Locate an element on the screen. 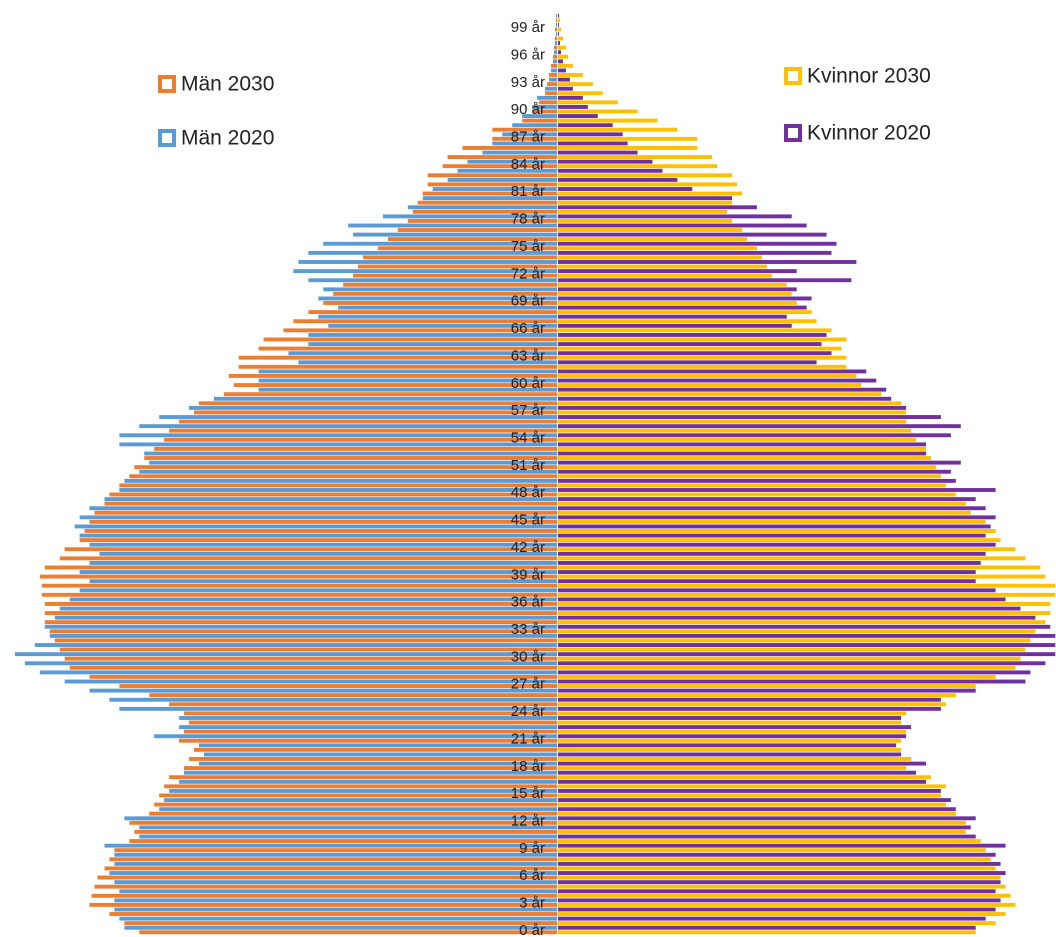  age-label: 66 år is located at coordinates (528, 328).